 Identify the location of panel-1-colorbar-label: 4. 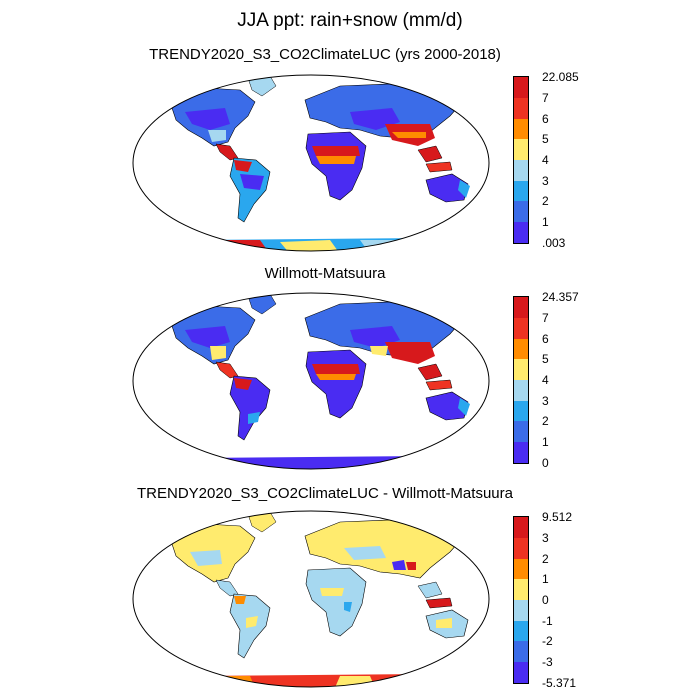
(545, 160).